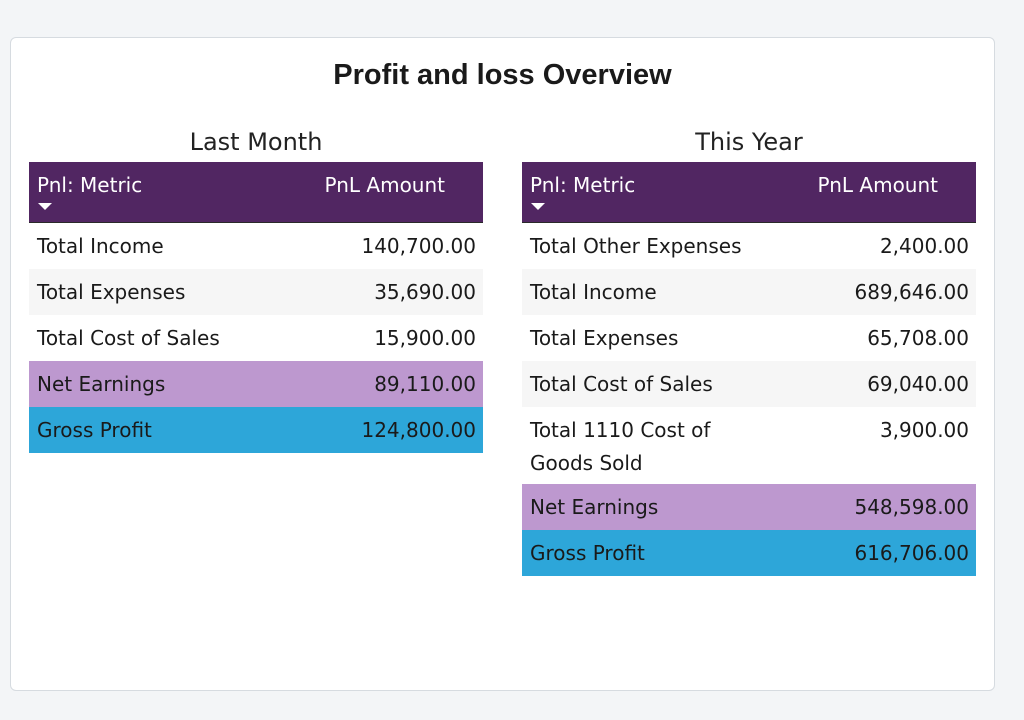  I want to click on gross-profit-row: Gross Profit 124,800.00, so click(256, 430).